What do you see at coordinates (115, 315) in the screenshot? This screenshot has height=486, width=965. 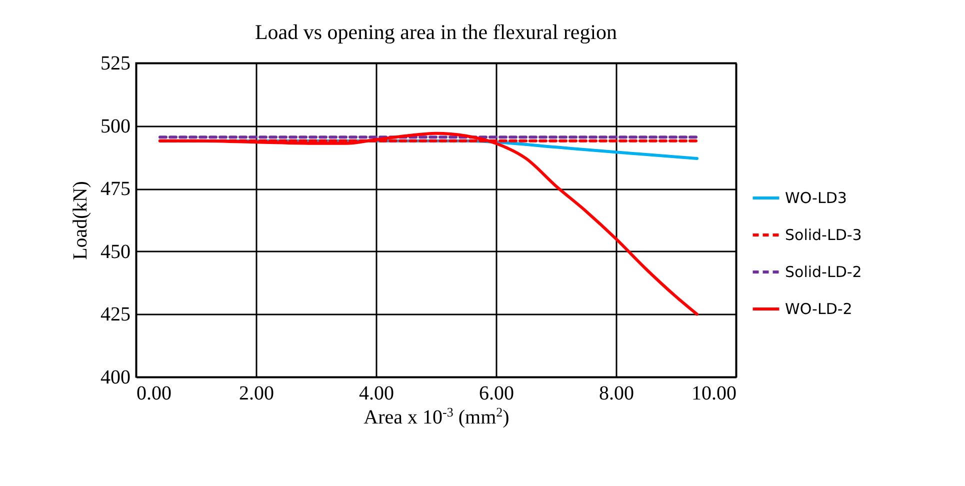 I see `y-tick-label: 425` at bounding box center [115, 315].